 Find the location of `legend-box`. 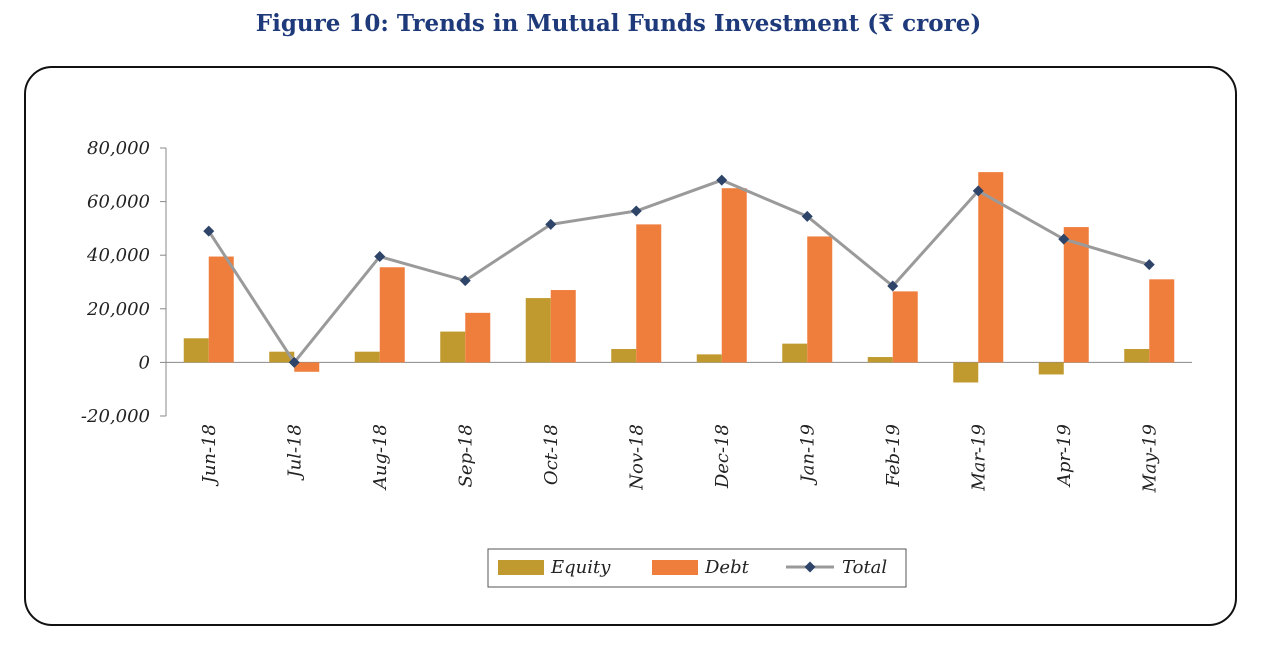

legend-box is located at coordinates (697, 568).